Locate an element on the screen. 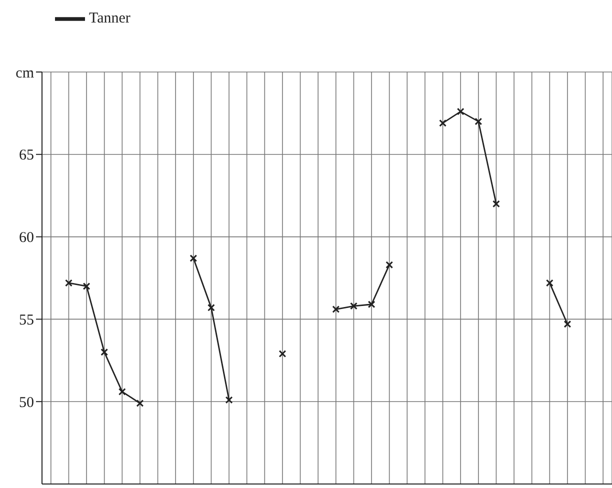 Image resolution: width=612 pixels, height=488 pixels. y-tick-label: cm is located at coordinates (25, 73).